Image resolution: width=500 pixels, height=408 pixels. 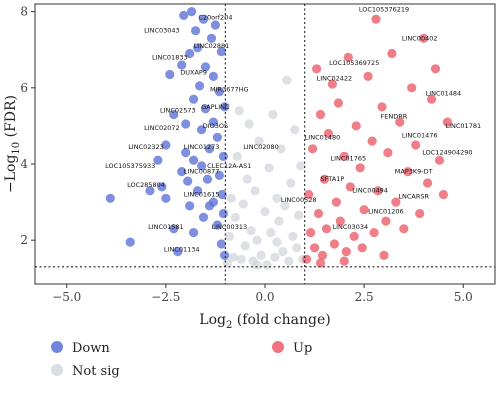 I want to click on x-tick-label: 2.5, so click(x=364, y=297).